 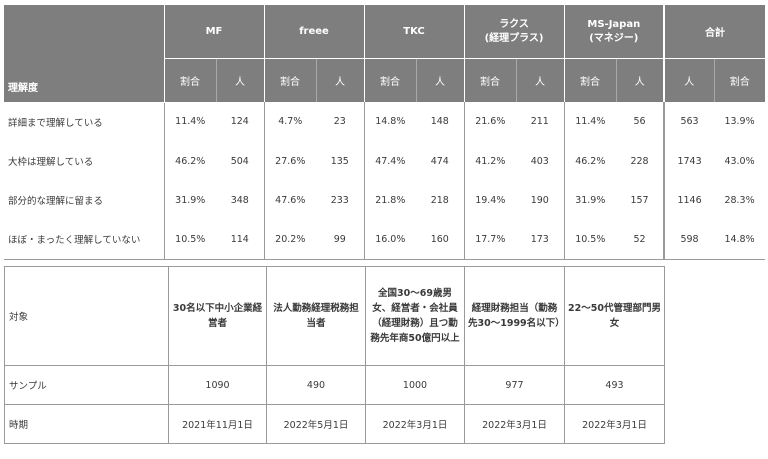 What do you see at coordinates (440, 239) in the screenshot?
I see `table-cell: 160` at bounding box center [440, 239].